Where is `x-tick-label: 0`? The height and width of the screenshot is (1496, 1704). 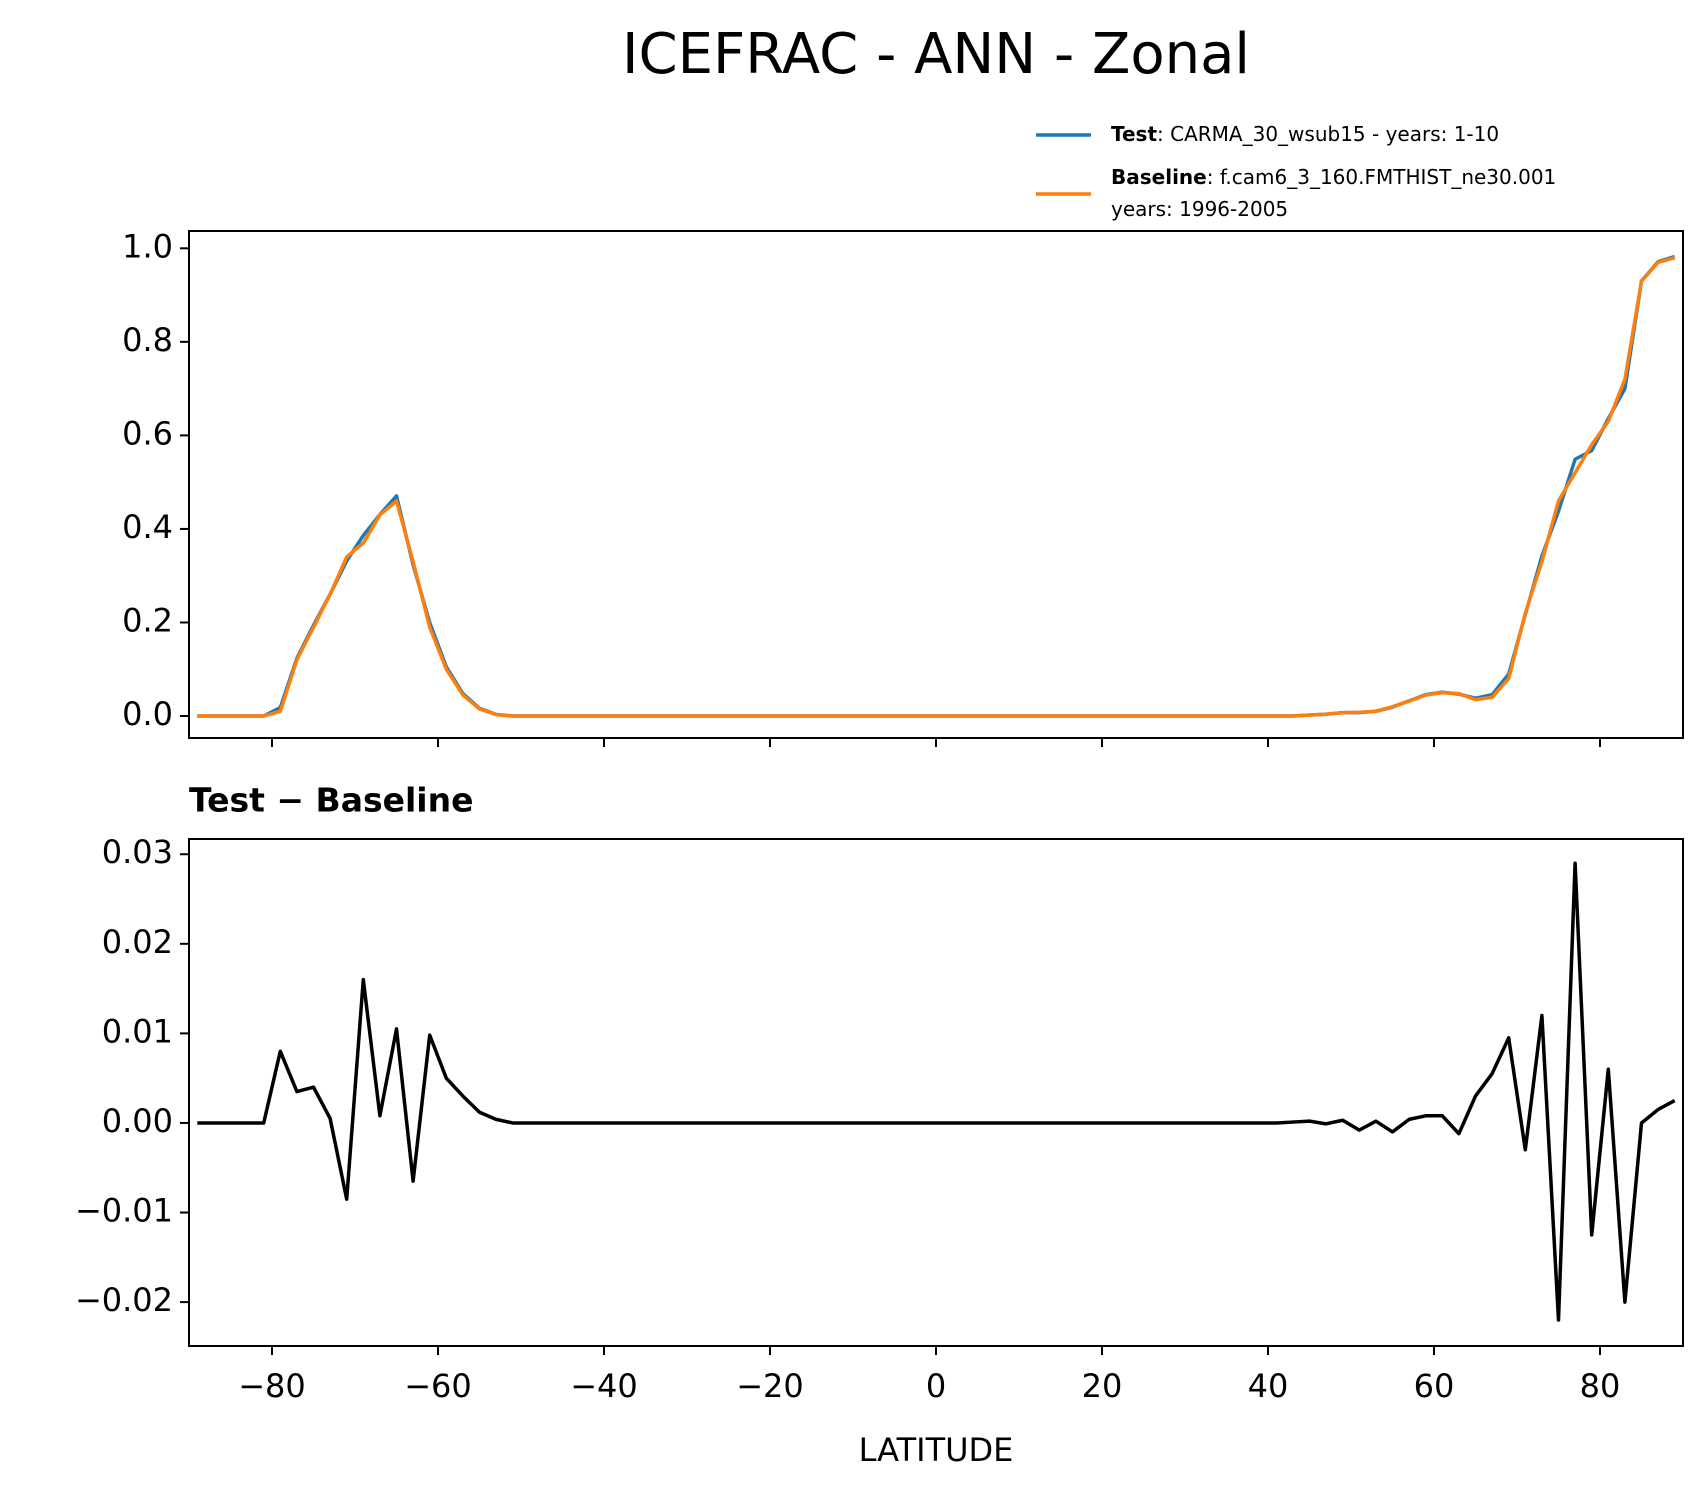 x-tick-label: 0 is located at coordinates (936, 1386).